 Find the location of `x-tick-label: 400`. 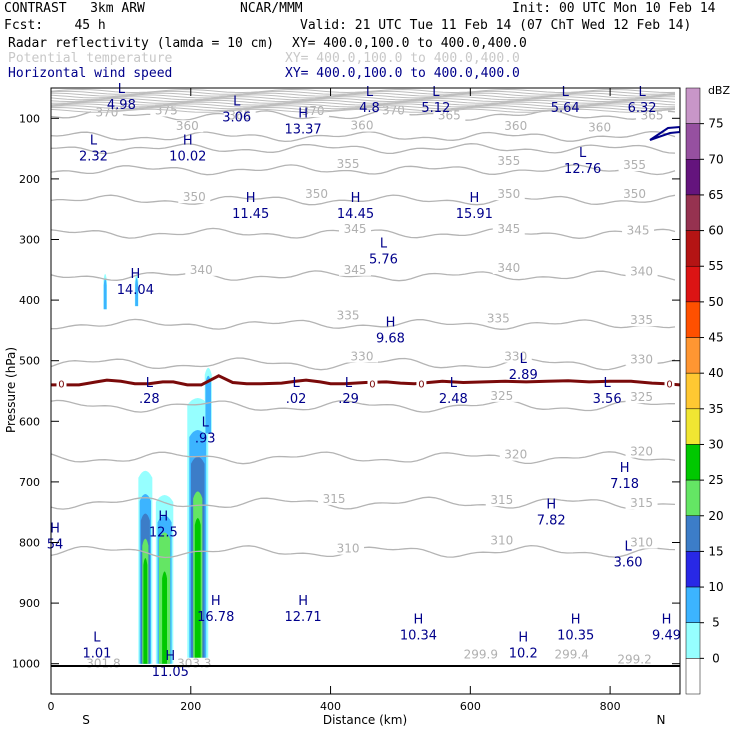

x-tick-label: 400 is located at coordinates (330, 706).